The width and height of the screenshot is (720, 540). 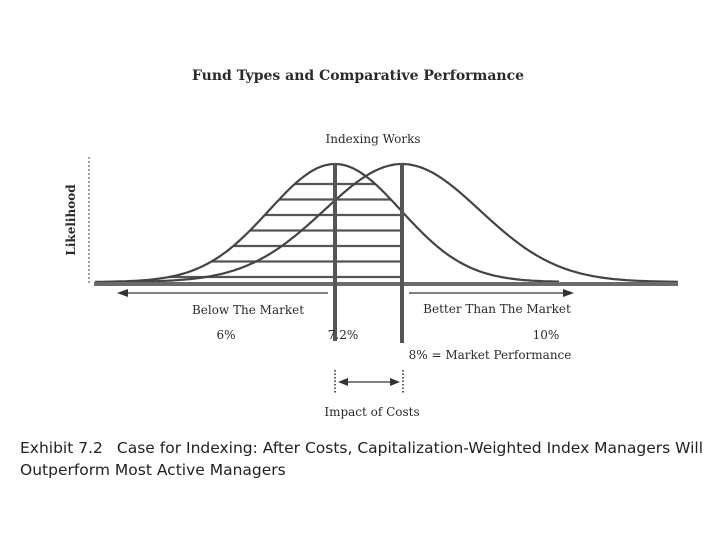 I want to click on better-market-label: Better Than The Market, so click(x=497, y=309).